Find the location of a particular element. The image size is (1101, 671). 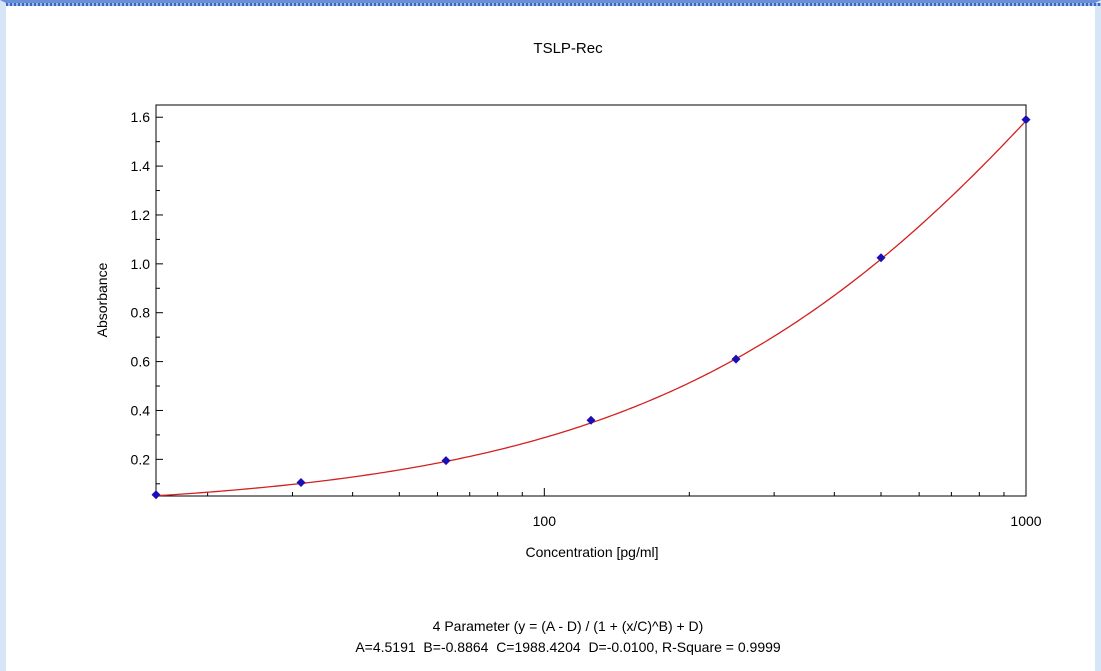

y-tick-label: 1.2 is located at coordinates (141, 215).